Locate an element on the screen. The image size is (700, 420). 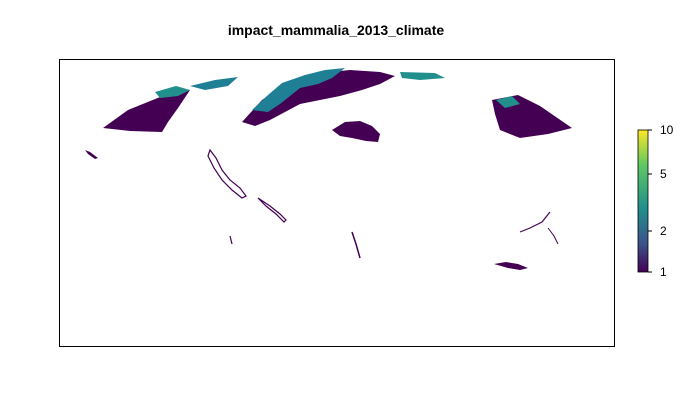
land-islands-h is located at coordinates (553, 236).